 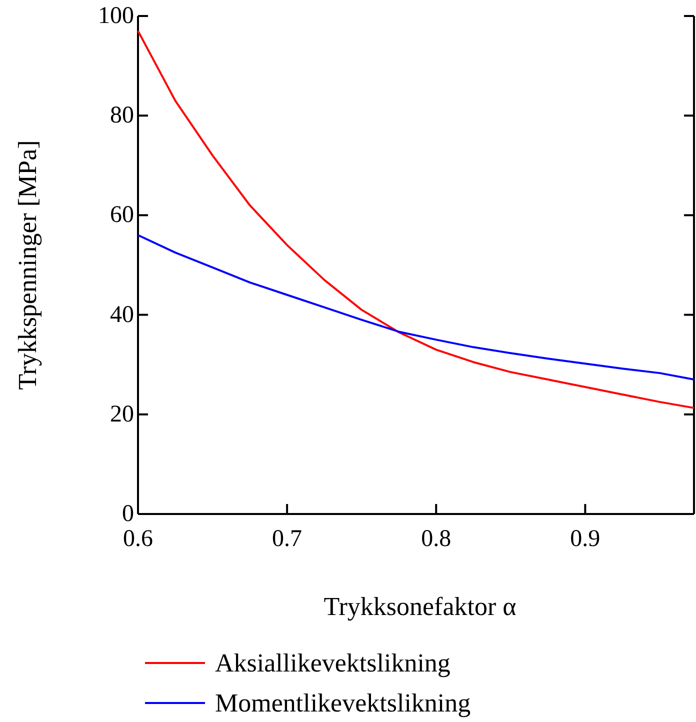 I want to click on x-tick-label: 0.6, so click(x=138, y=539).